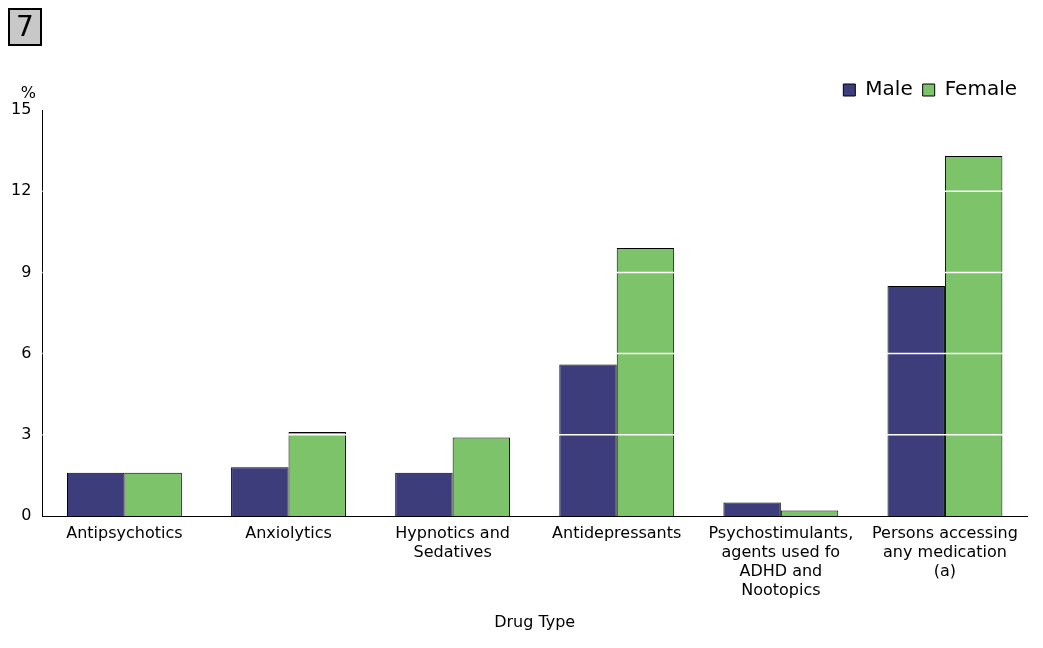  I want to click on x-tick-label: Antidepressants, so click(617, 532).